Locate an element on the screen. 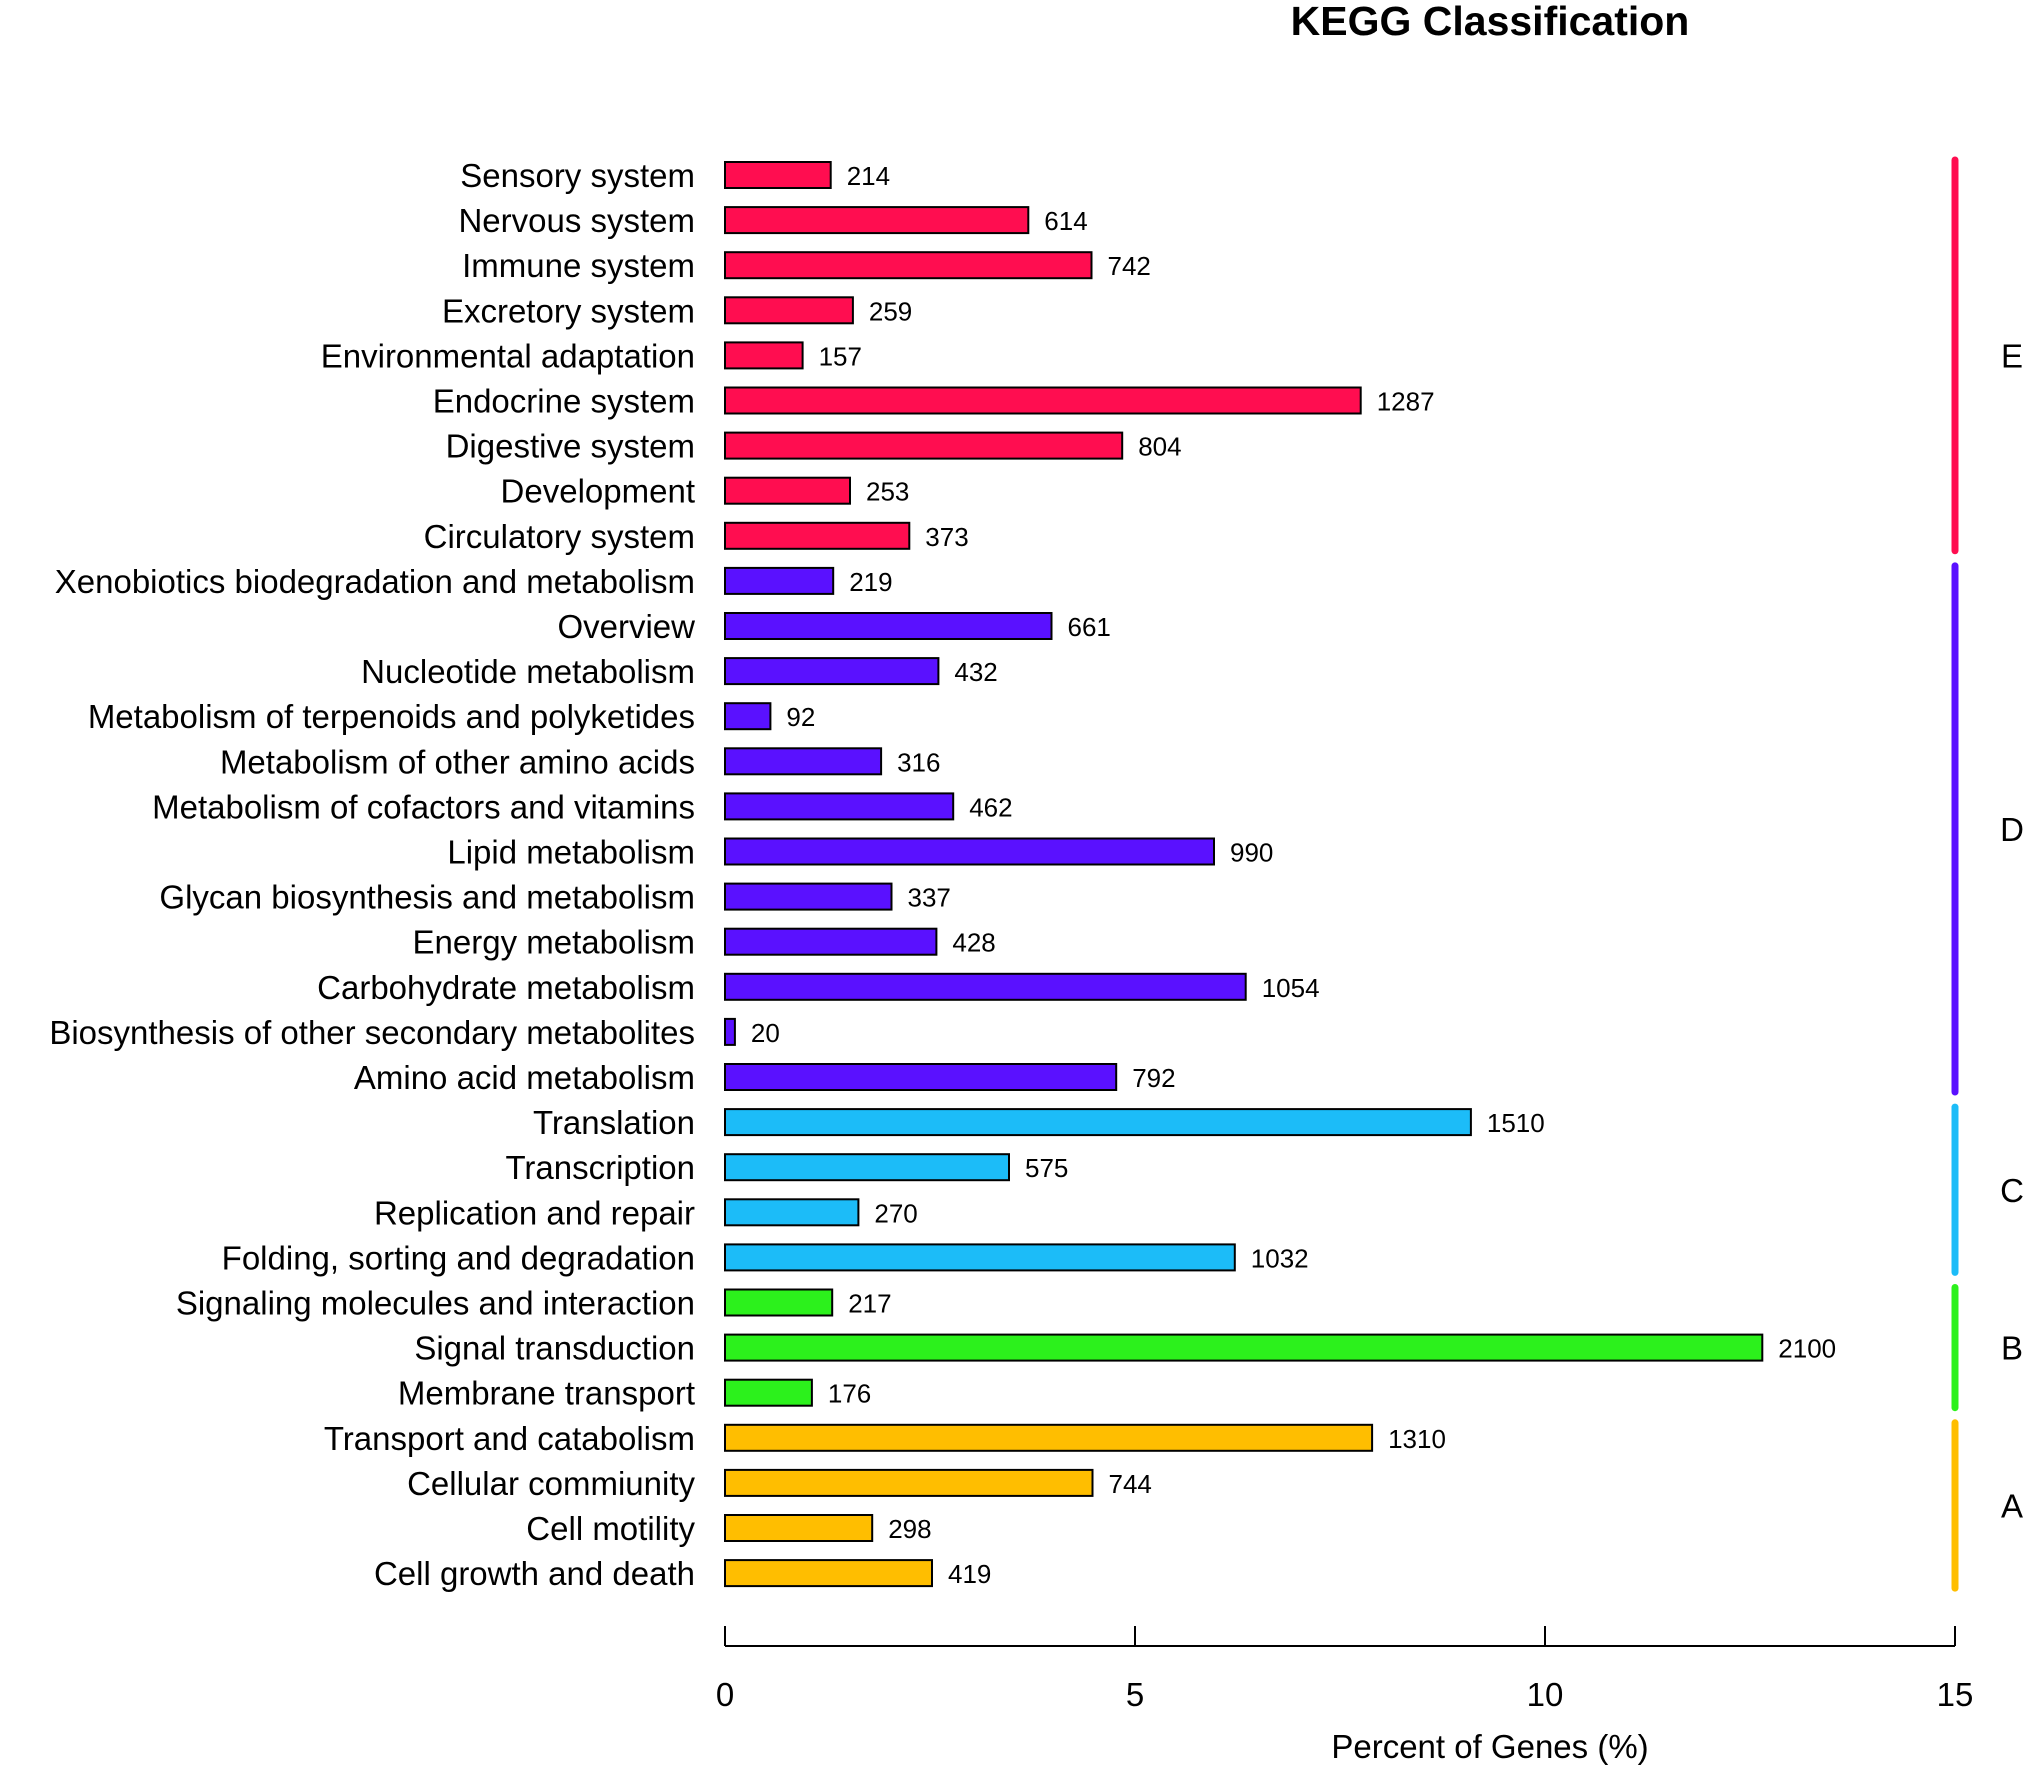 The width and height of the screenshot is (2025, 1769). category-label: Carbohydrate metabolism is located at coordinates (506, 987).